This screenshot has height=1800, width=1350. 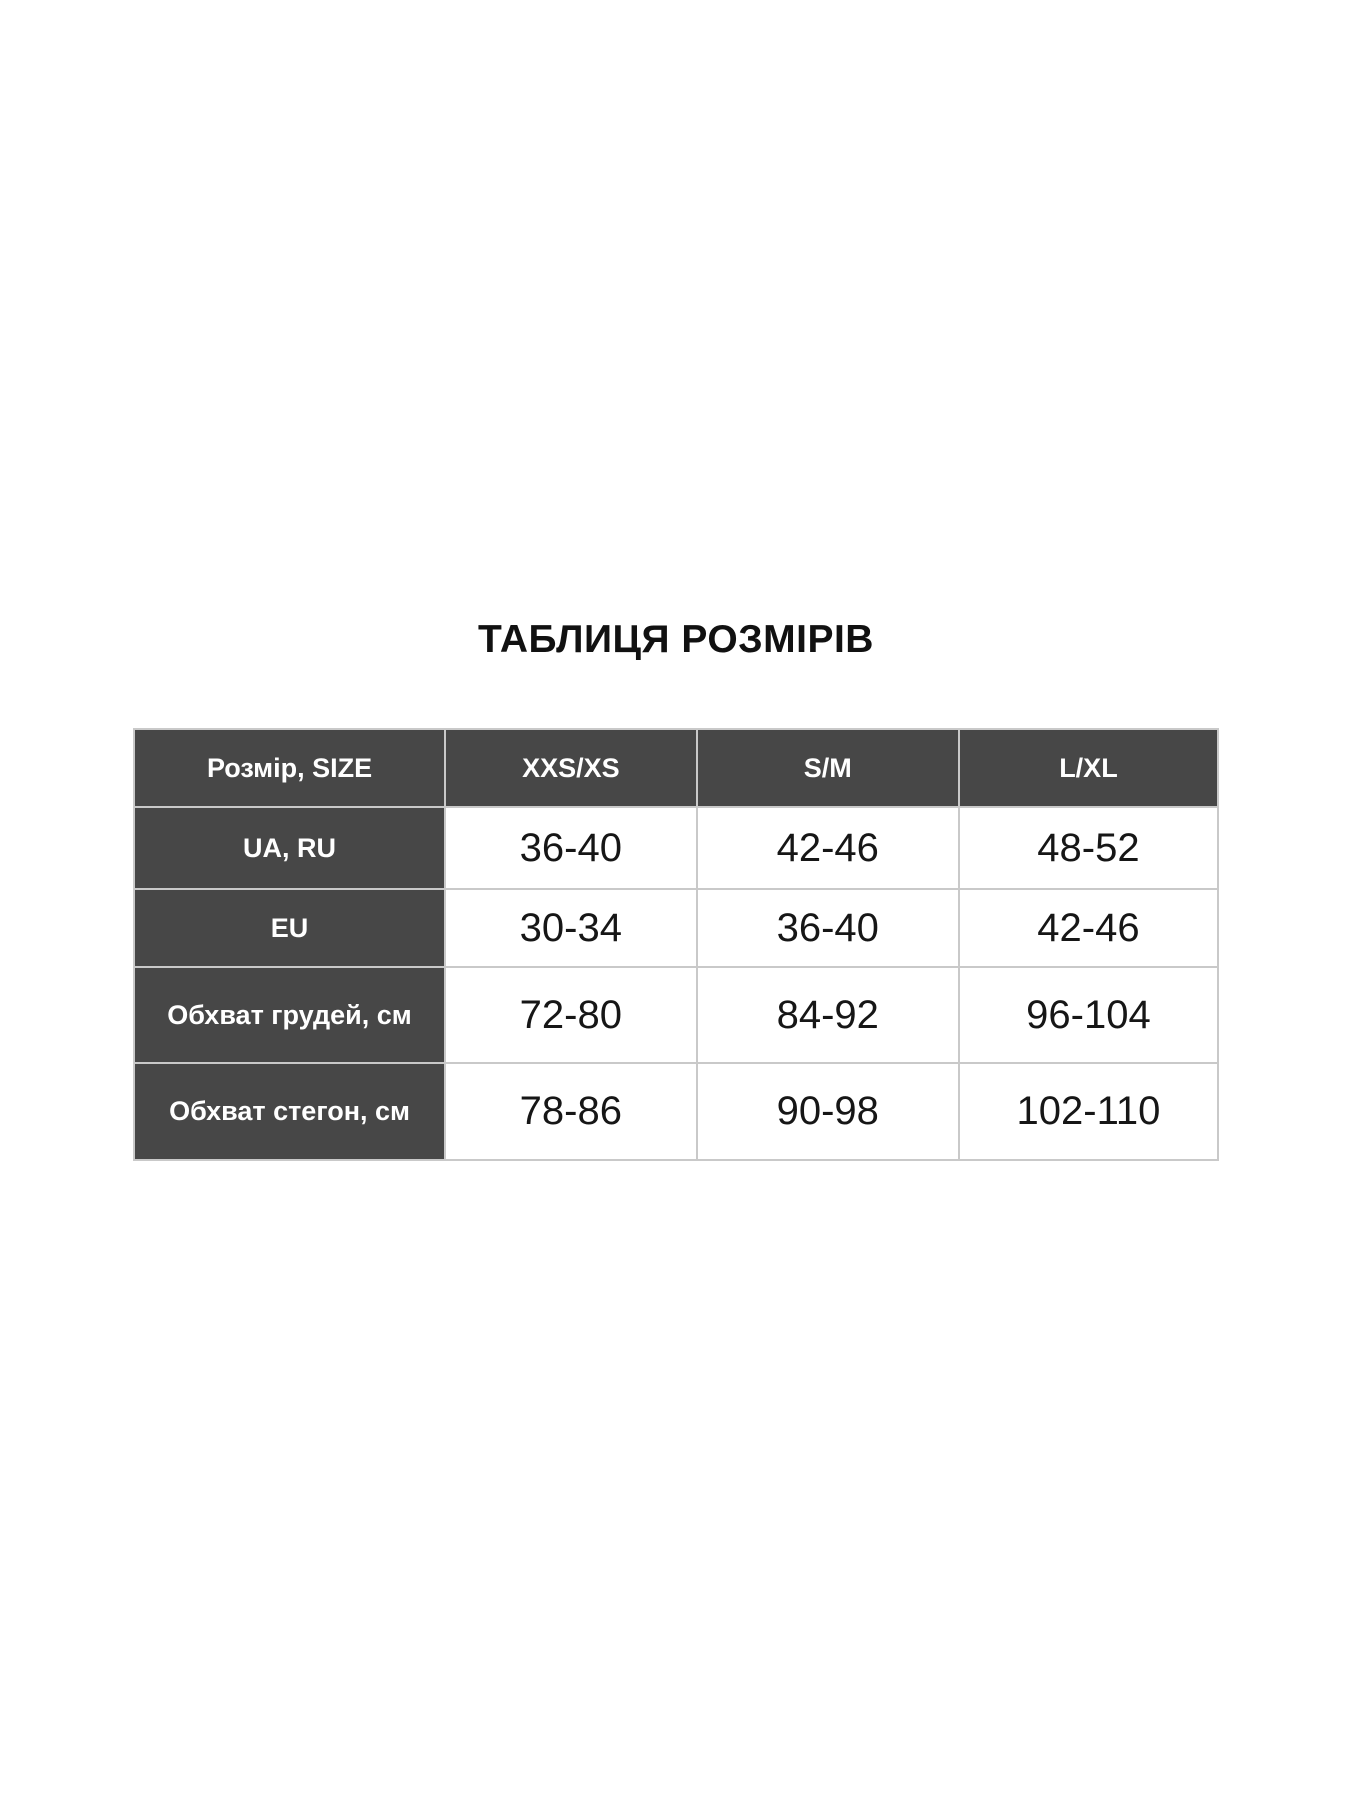 I want to click on row-label: Обхват грудей, см, so click(x=289, y=1015).